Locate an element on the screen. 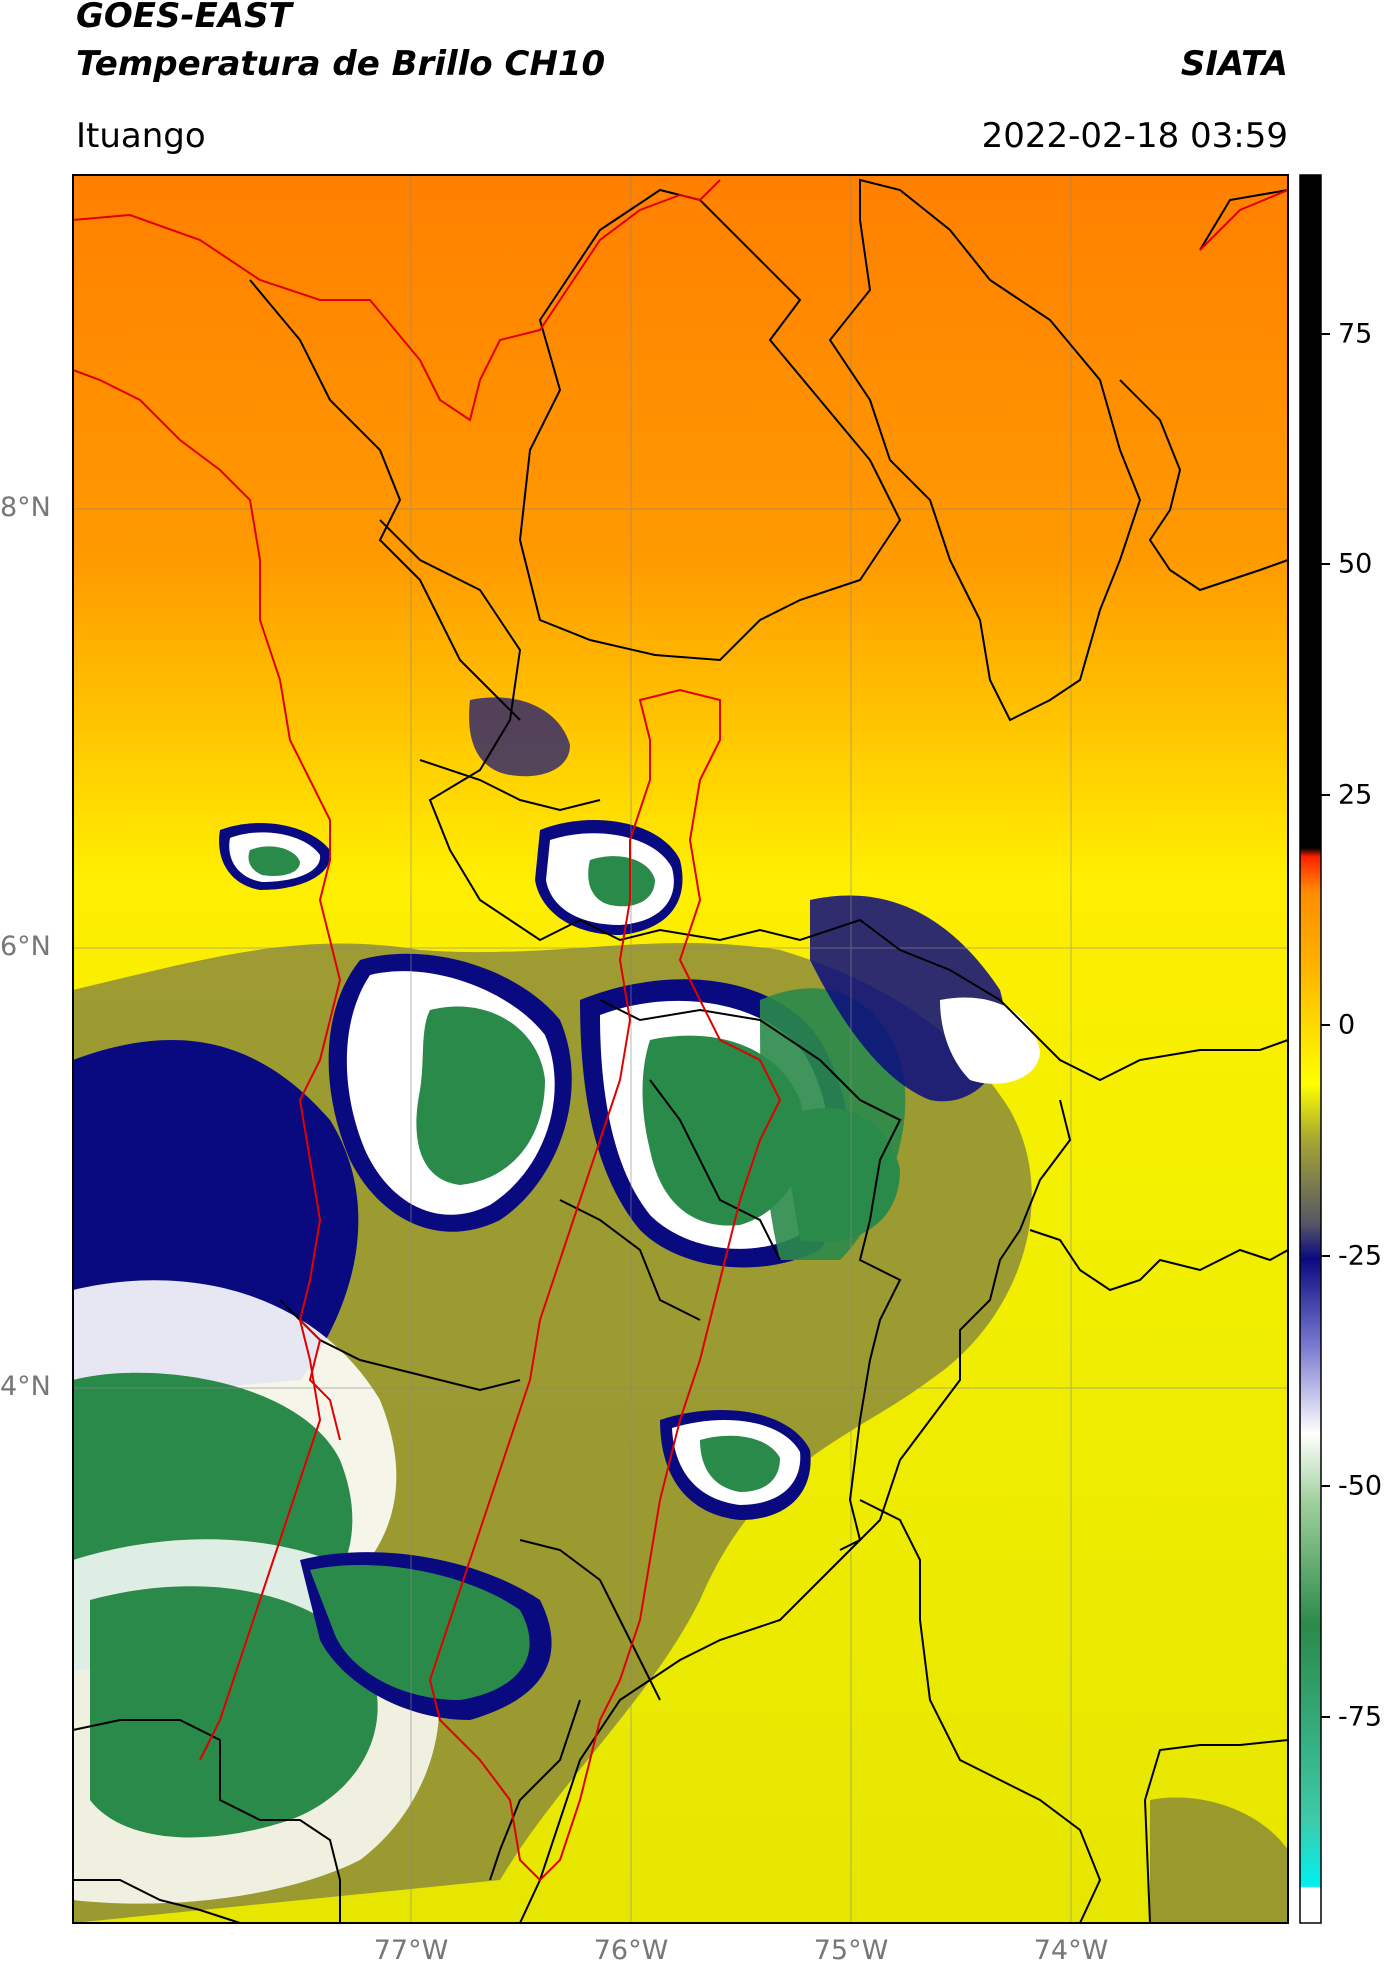  lon-label-75w: 75°W is located at coordinates (851, 1950).